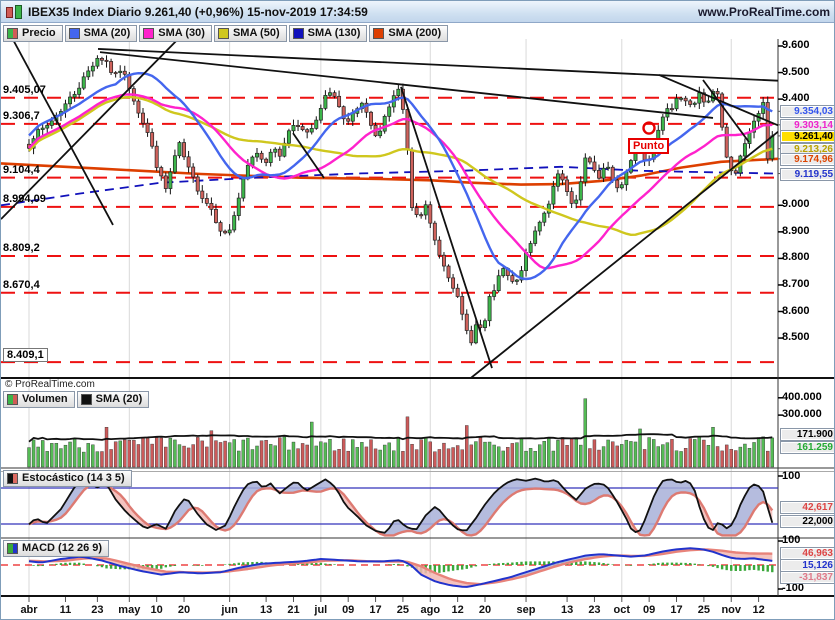  I want to click on macd-legend: MACD (12 26 9), so click(56, 548).